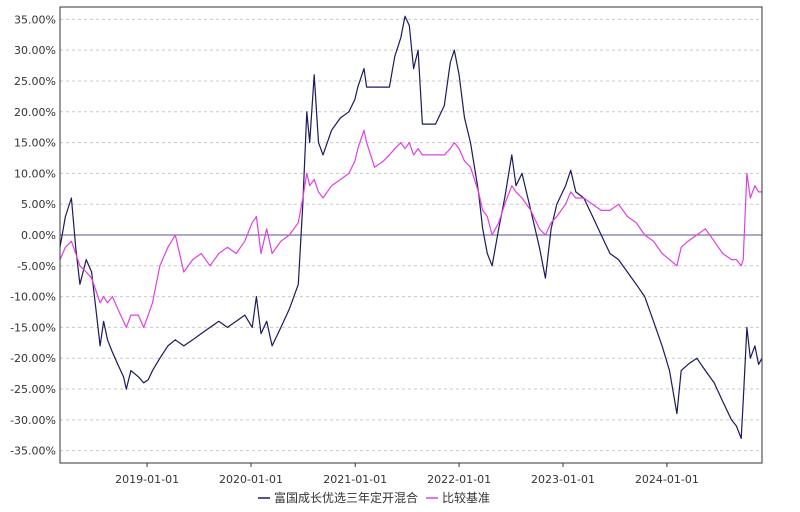 The width and height of the screenshot is (800, 512). What do you see at coordinates (33, 297) in the screenshot?
I see `y-tick-label: -10.00%` at bounding box center [33, 297].